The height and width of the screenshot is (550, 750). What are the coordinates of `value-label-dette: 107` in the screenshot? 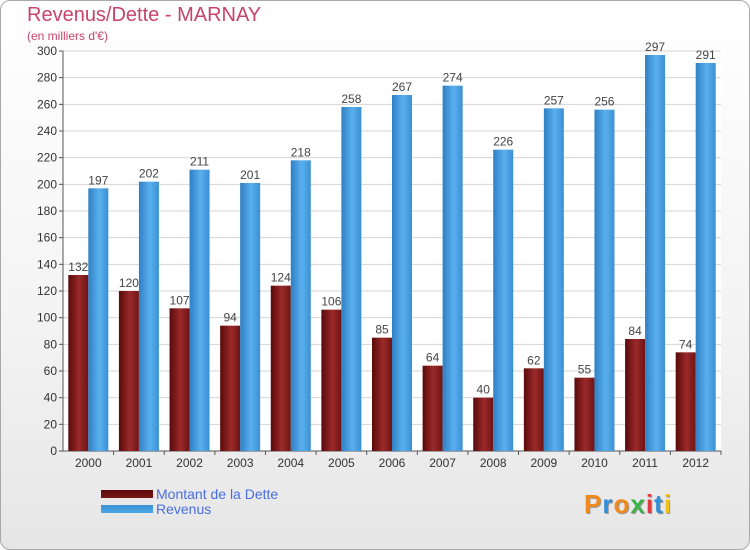 It's located at (180, 300).